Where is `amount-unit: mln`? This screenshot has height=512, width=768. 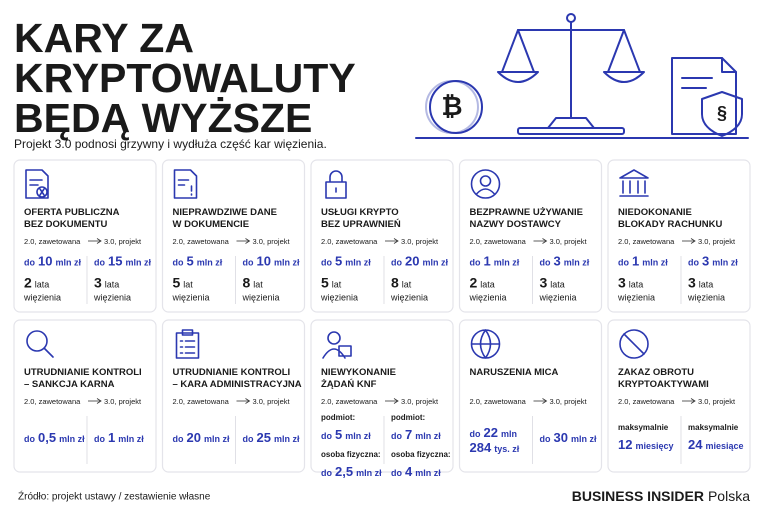 amount-unit: mln is located at coordinates (509, 434).